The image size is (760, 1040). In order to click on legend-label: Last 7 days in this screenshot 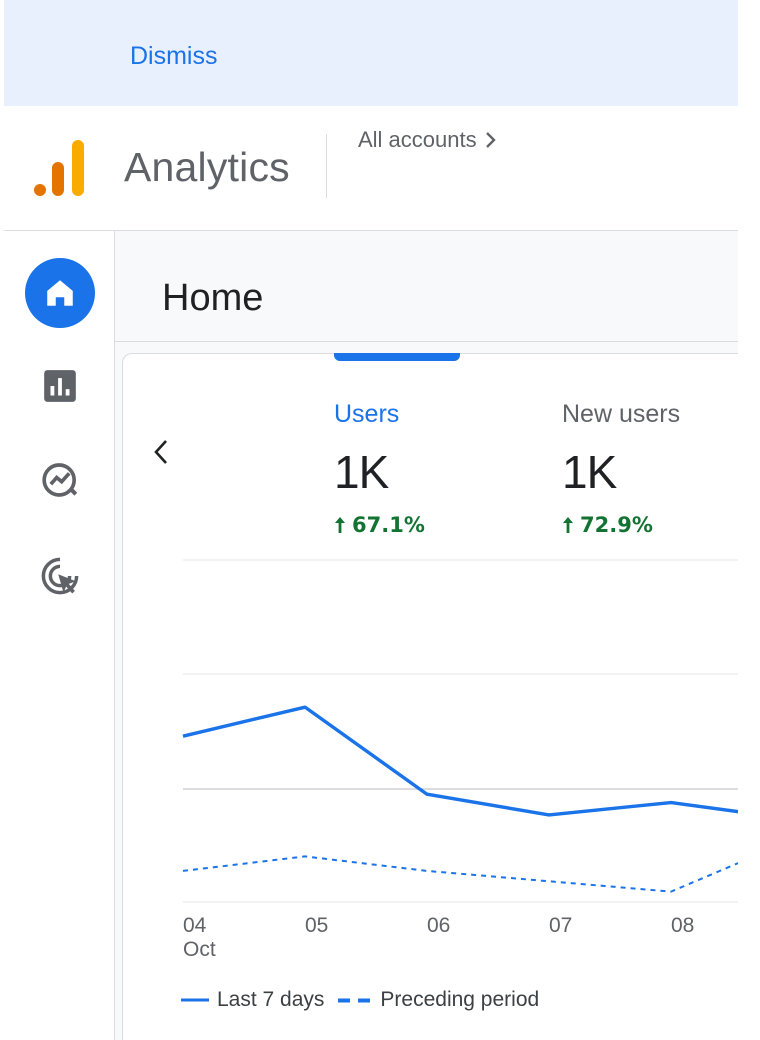, I will do `click(271, 999)`.